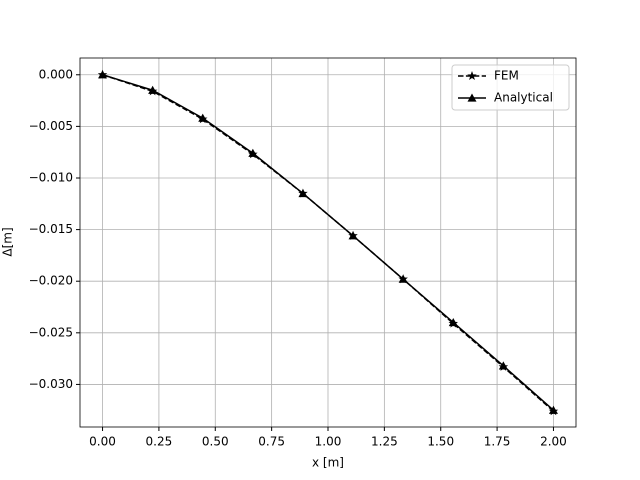 The width and height of the screenshot is (640, 480). I want to click on x-tick-label: 2.00, so click(553, 442).